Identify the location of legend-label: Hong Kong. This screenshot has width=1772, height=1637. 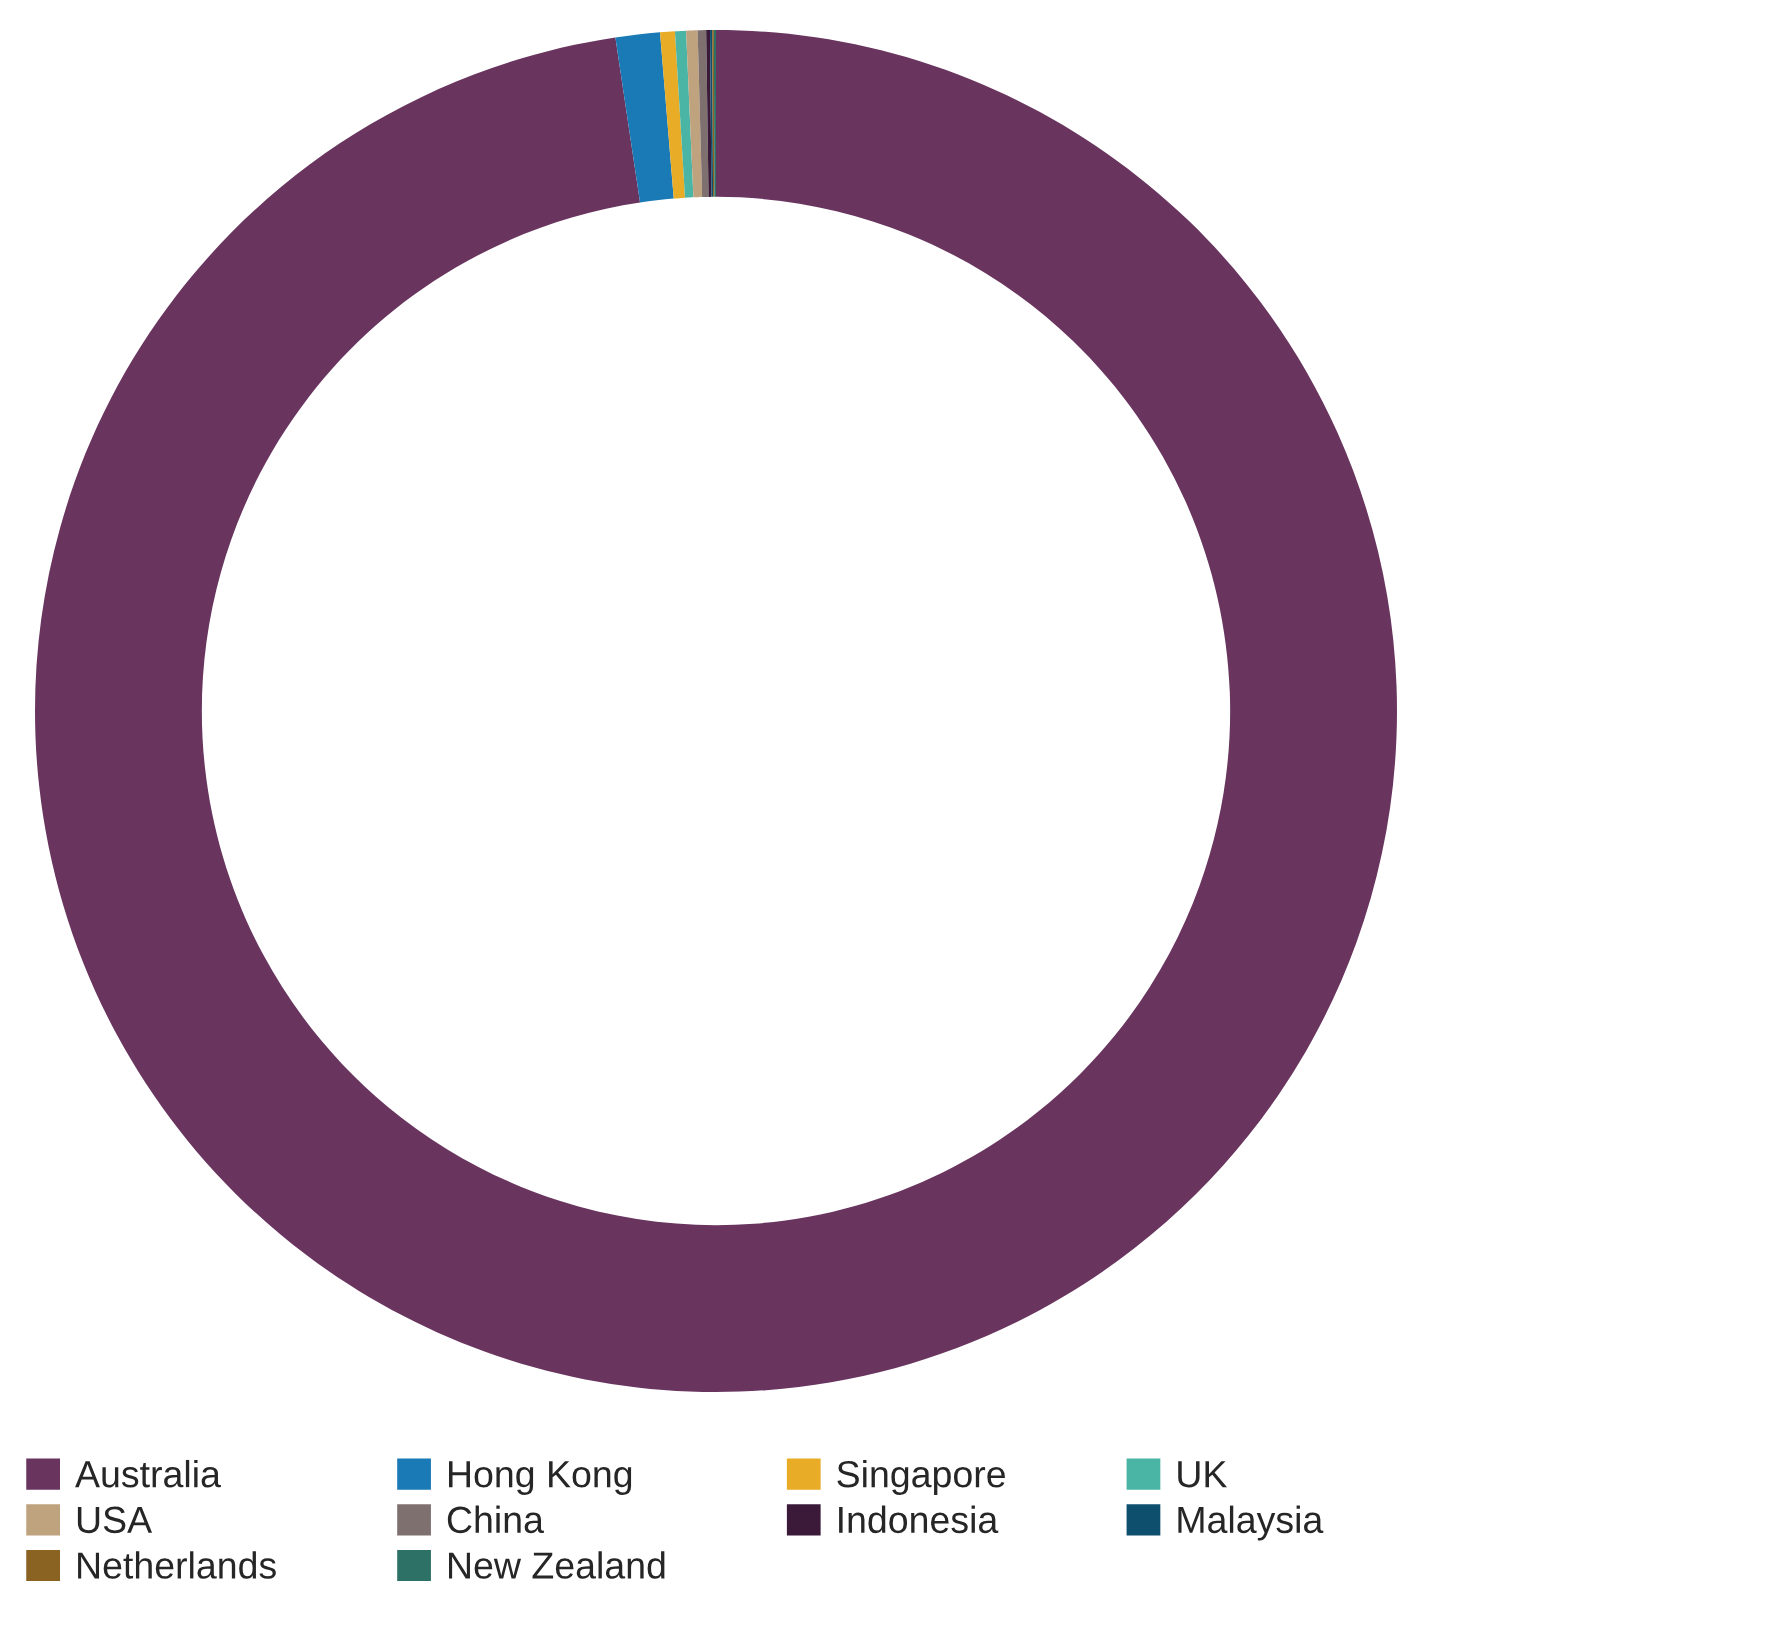
(540, 1478).